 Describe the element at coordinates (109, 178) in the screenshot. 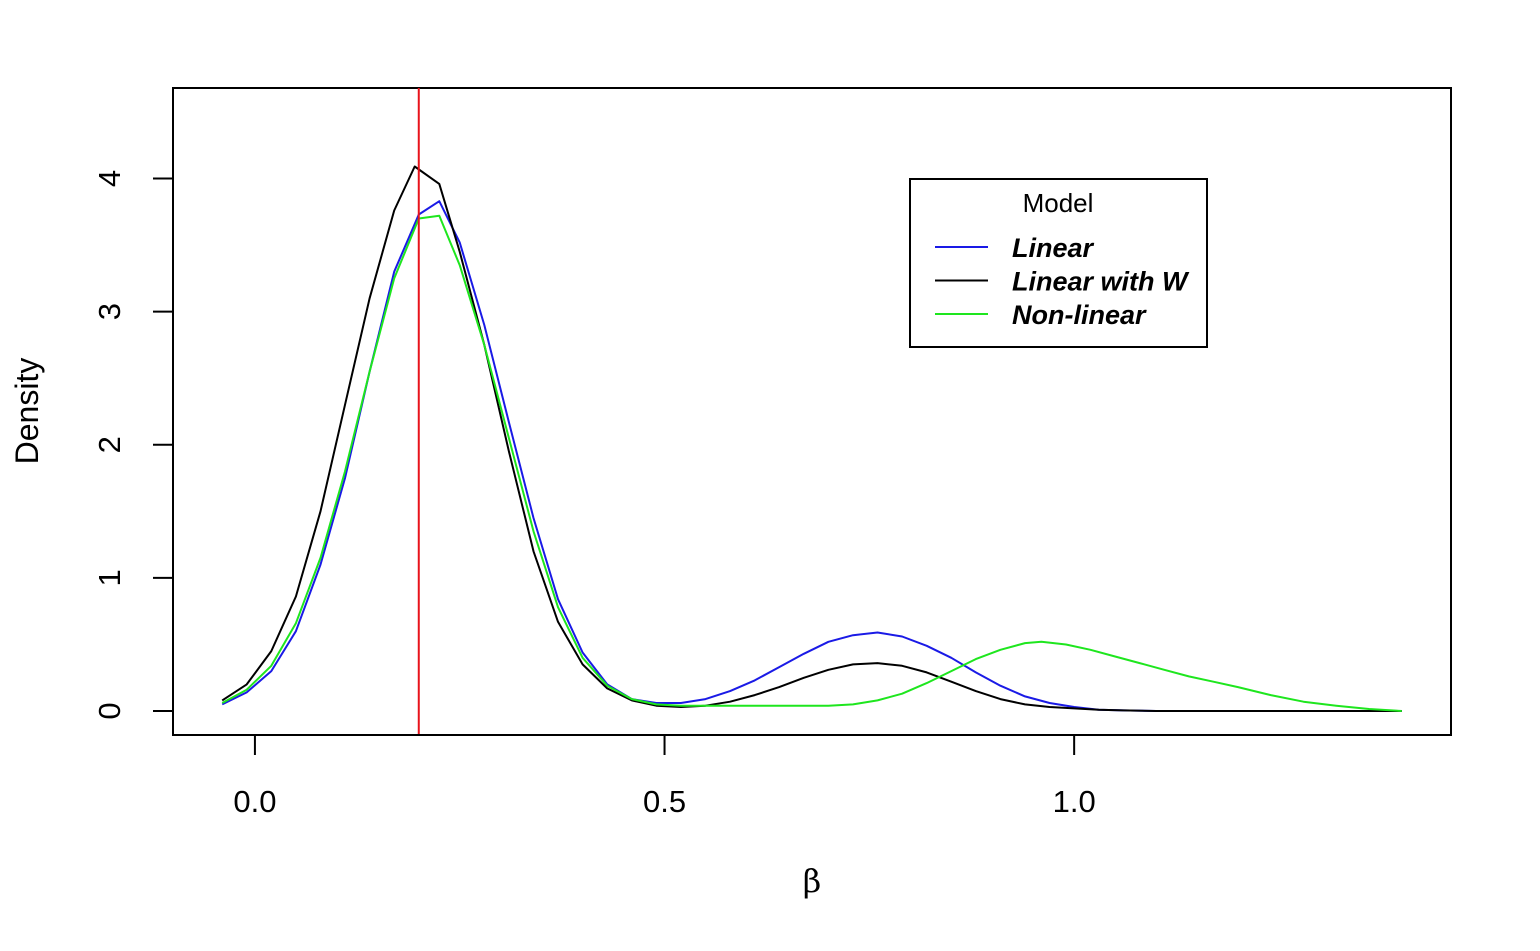

I see `y-tick-label: 4` at that location.